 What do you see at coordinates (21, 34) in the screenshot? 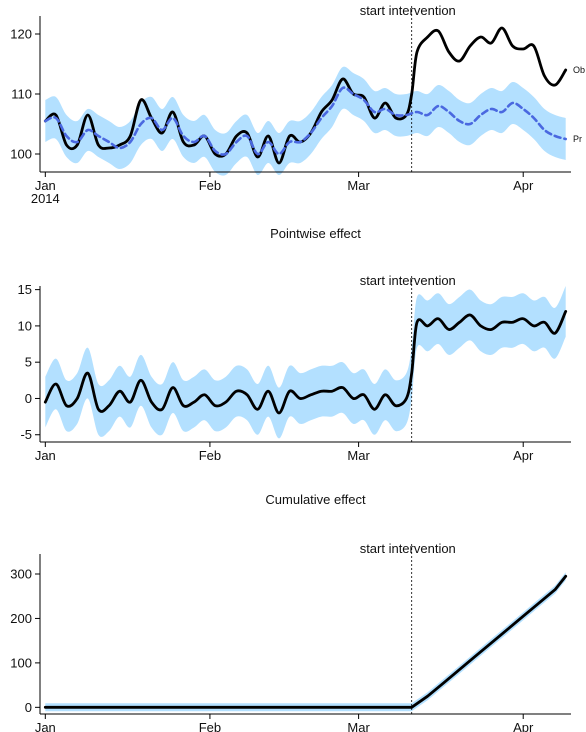
I see `y-tick-label: 120` at bounding box center [21, 34].